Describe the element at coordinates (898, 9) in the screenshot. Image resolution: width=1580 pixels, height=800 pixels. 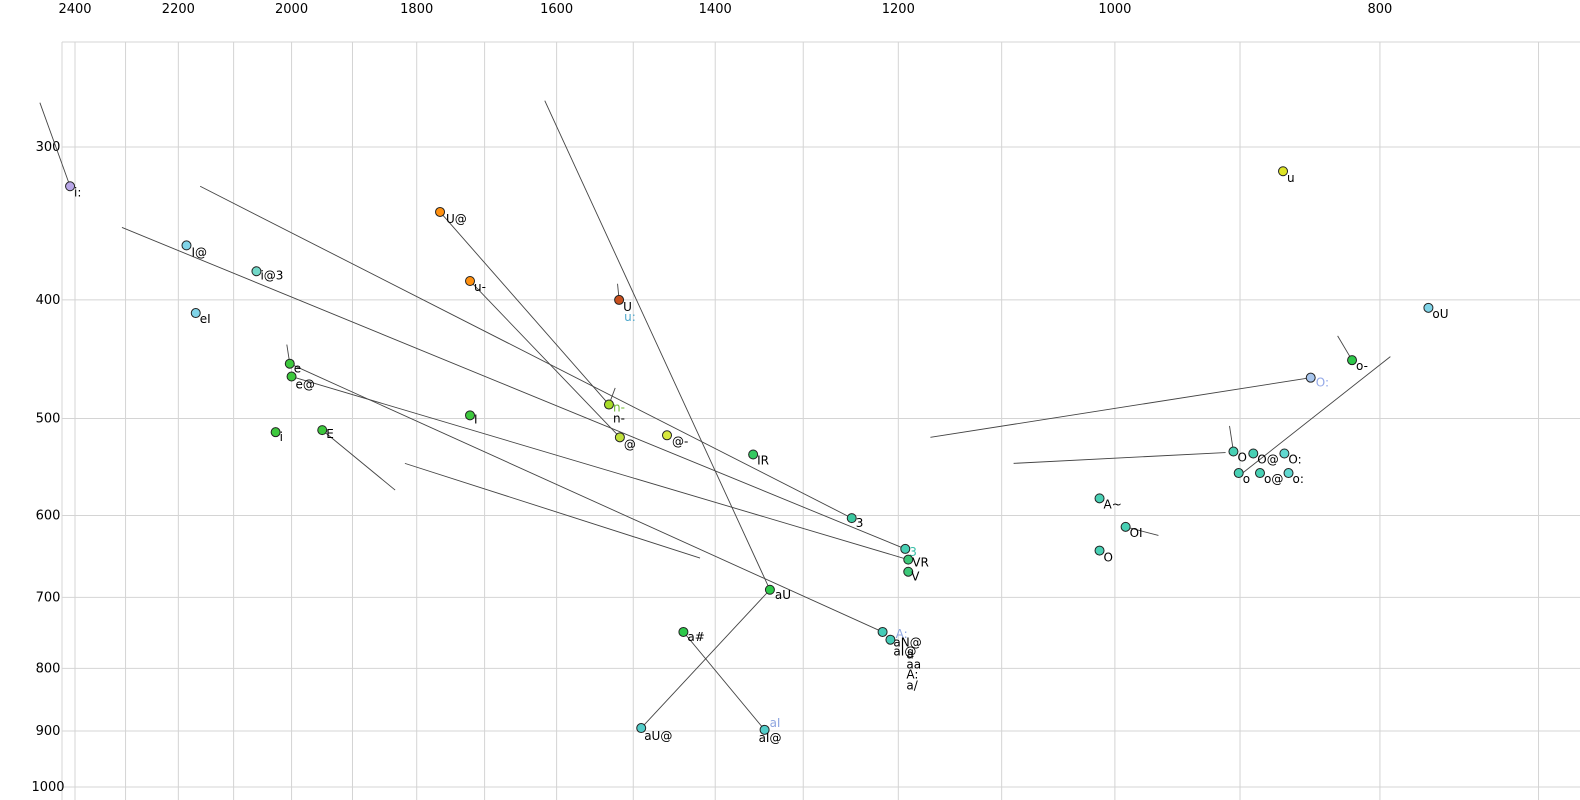
I see `x-tick-label: 1200` at that location.